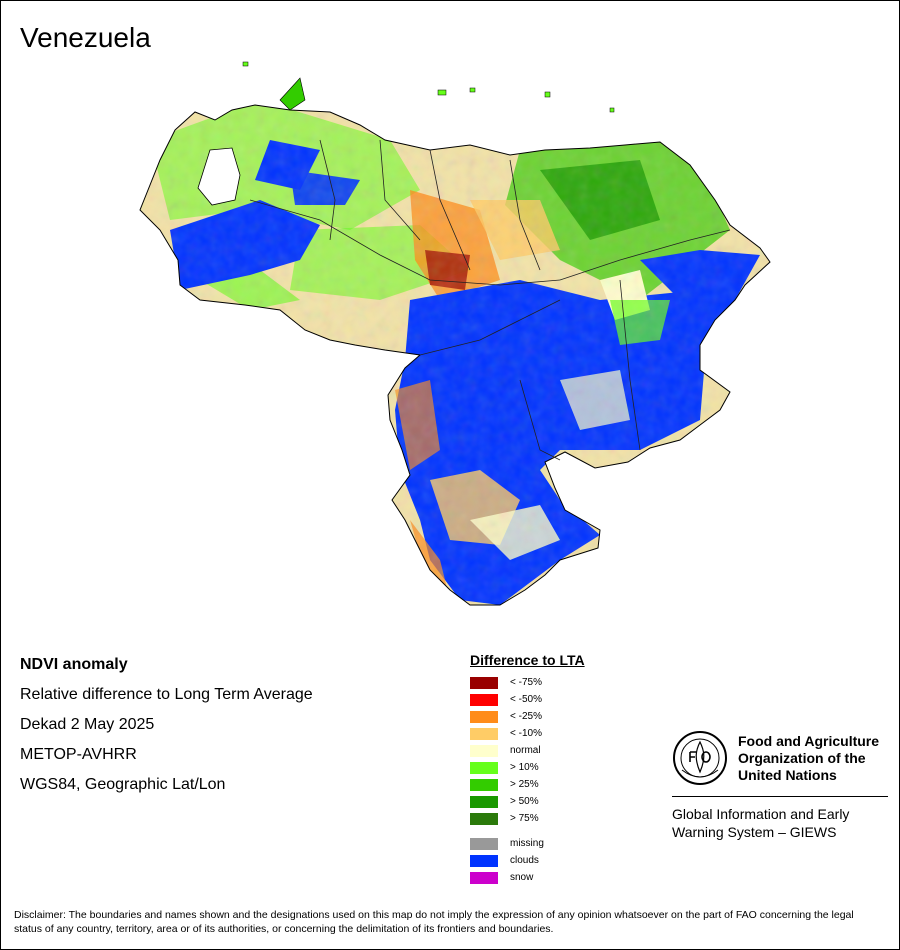 The height and width of the screenshot is (950, 900). Describe the element at coordinates (524, 801) in the screenshot. I see `legend-label: > 50%` at that location.